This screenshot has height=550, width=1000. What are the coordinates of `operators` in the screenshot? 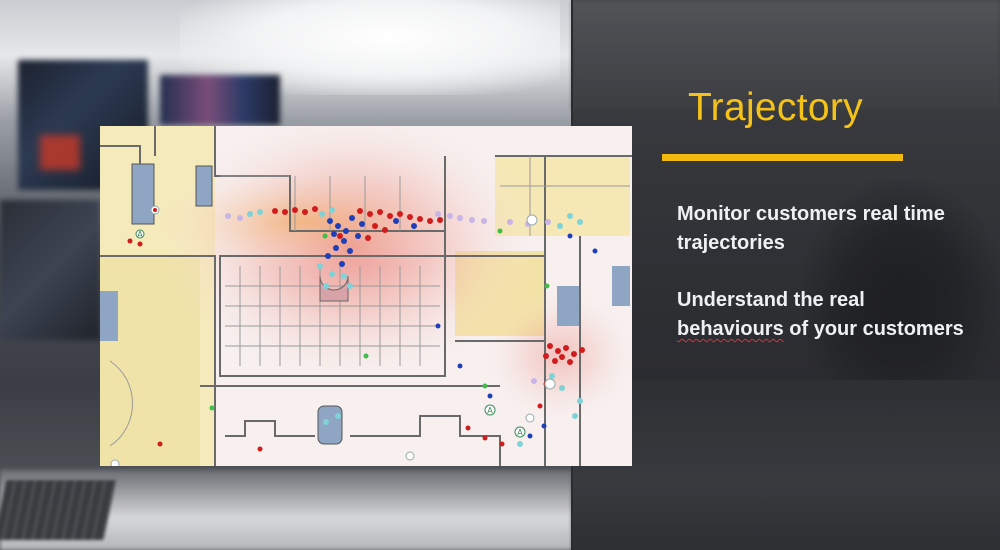 It's located at (901, 280).